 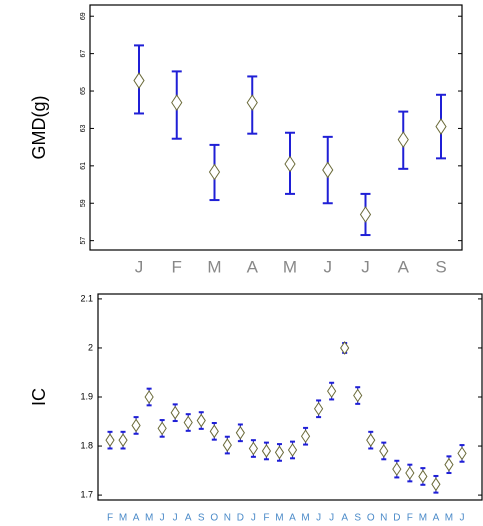 I want to click on y-tick-label: 69, so click(x=83, y=16).